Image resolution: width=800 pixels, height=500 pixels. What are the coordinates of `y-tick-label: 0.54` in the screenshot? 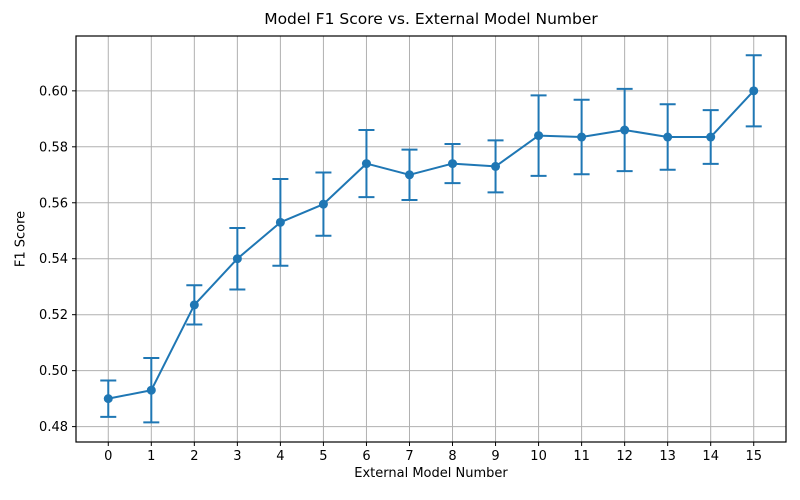 It's located at (53, 259).